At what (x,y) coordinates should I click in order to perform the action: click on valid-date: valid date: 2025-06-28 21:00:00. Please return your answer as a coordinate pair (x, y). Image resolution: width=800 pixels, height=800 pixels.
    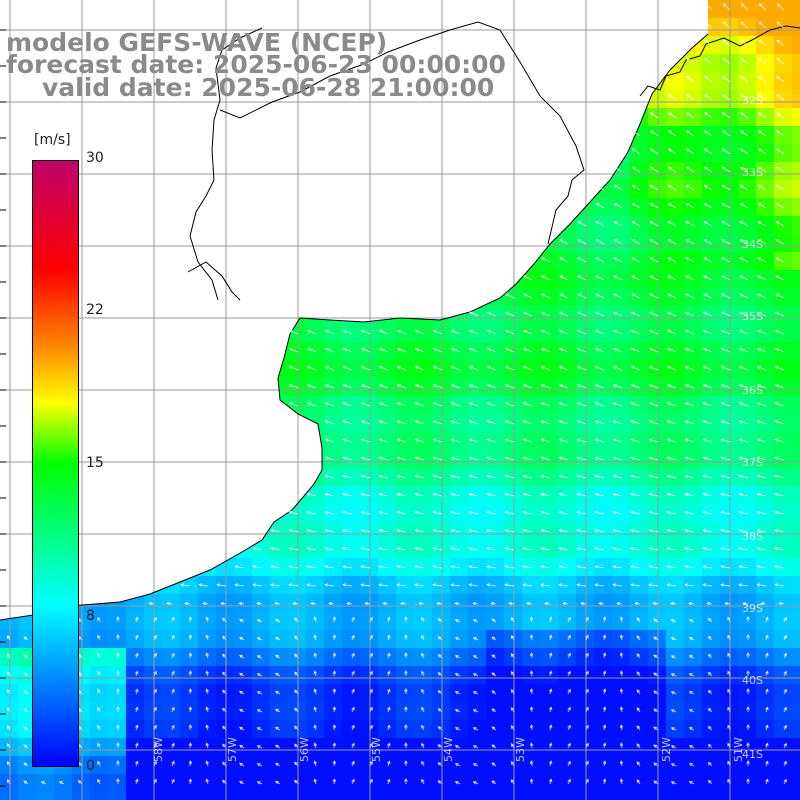
    Looking at the image, I should click on (268, 87).